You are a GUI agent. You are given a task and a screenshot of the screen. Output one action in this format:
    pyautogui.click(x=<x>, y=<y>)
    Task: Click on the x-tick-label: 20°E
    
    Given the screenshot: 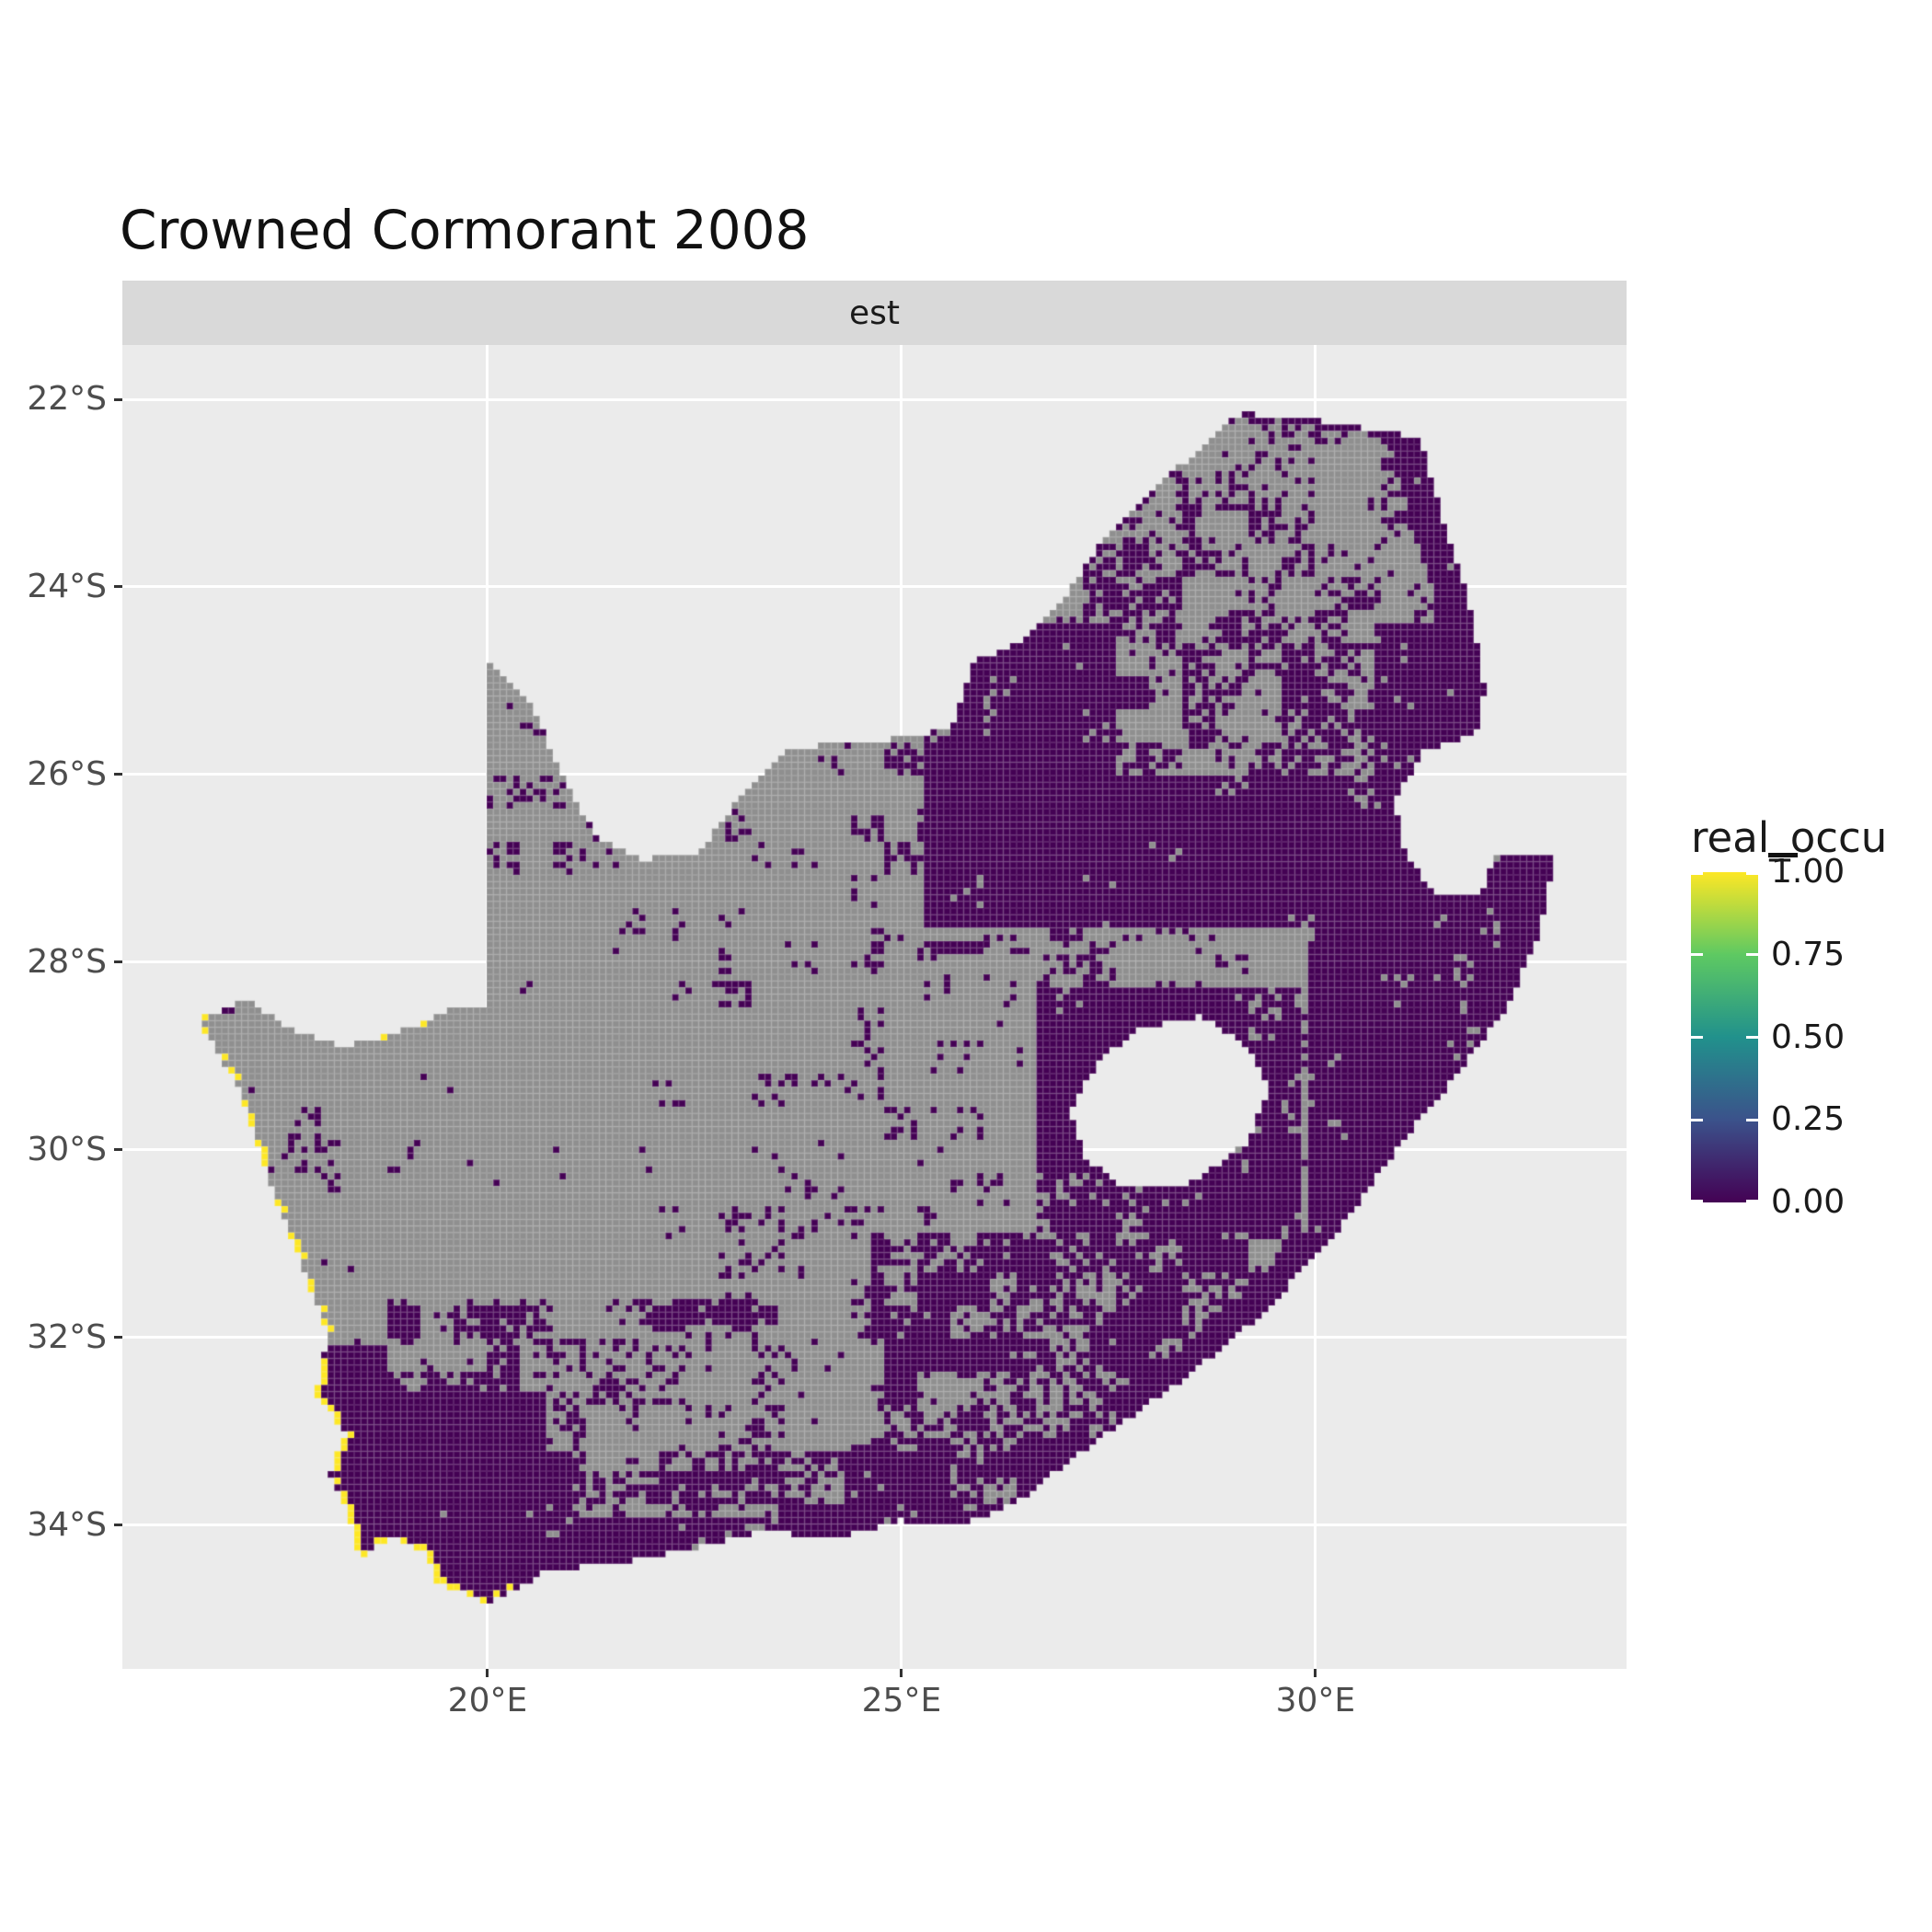 What is the action you would take?
    pyautogui.click(x=487, y=1700)
    